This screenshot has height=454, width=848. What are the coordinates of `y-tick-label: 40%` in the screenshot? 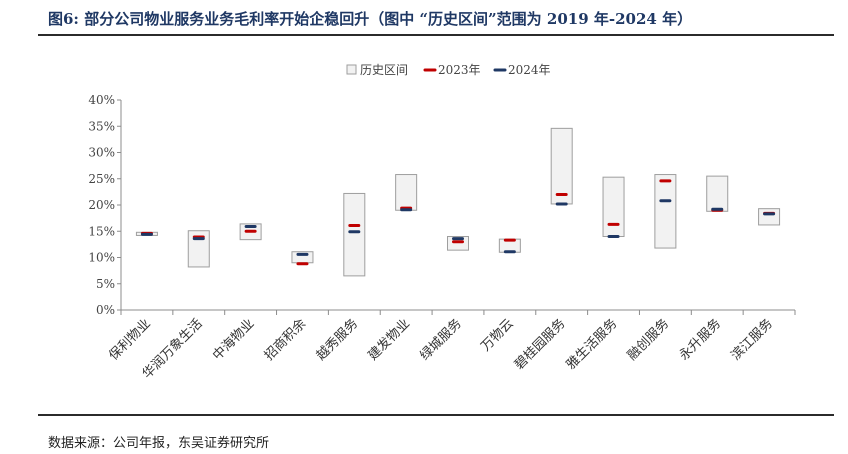 It's located at (101, 100).